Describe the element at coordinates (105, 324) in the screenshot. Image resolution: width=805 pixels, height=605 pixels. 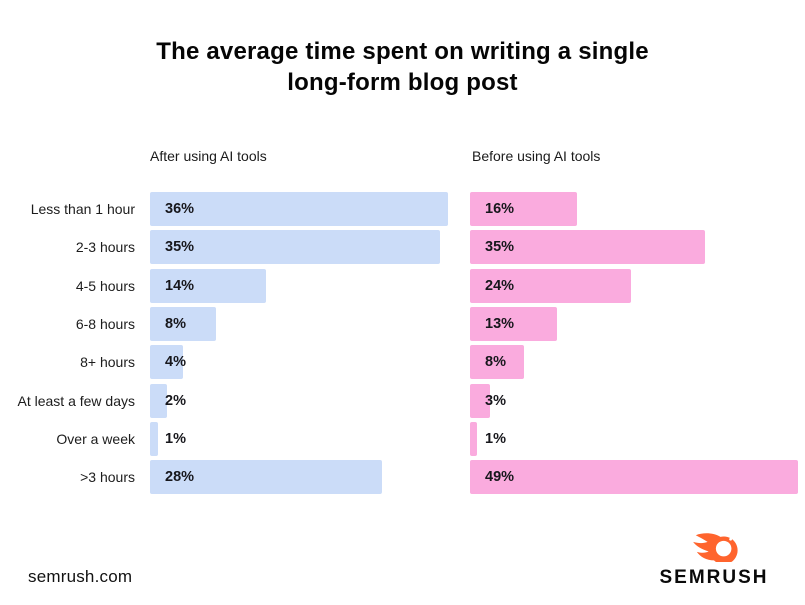
I see `category-label: 6-8 hours` at that location.